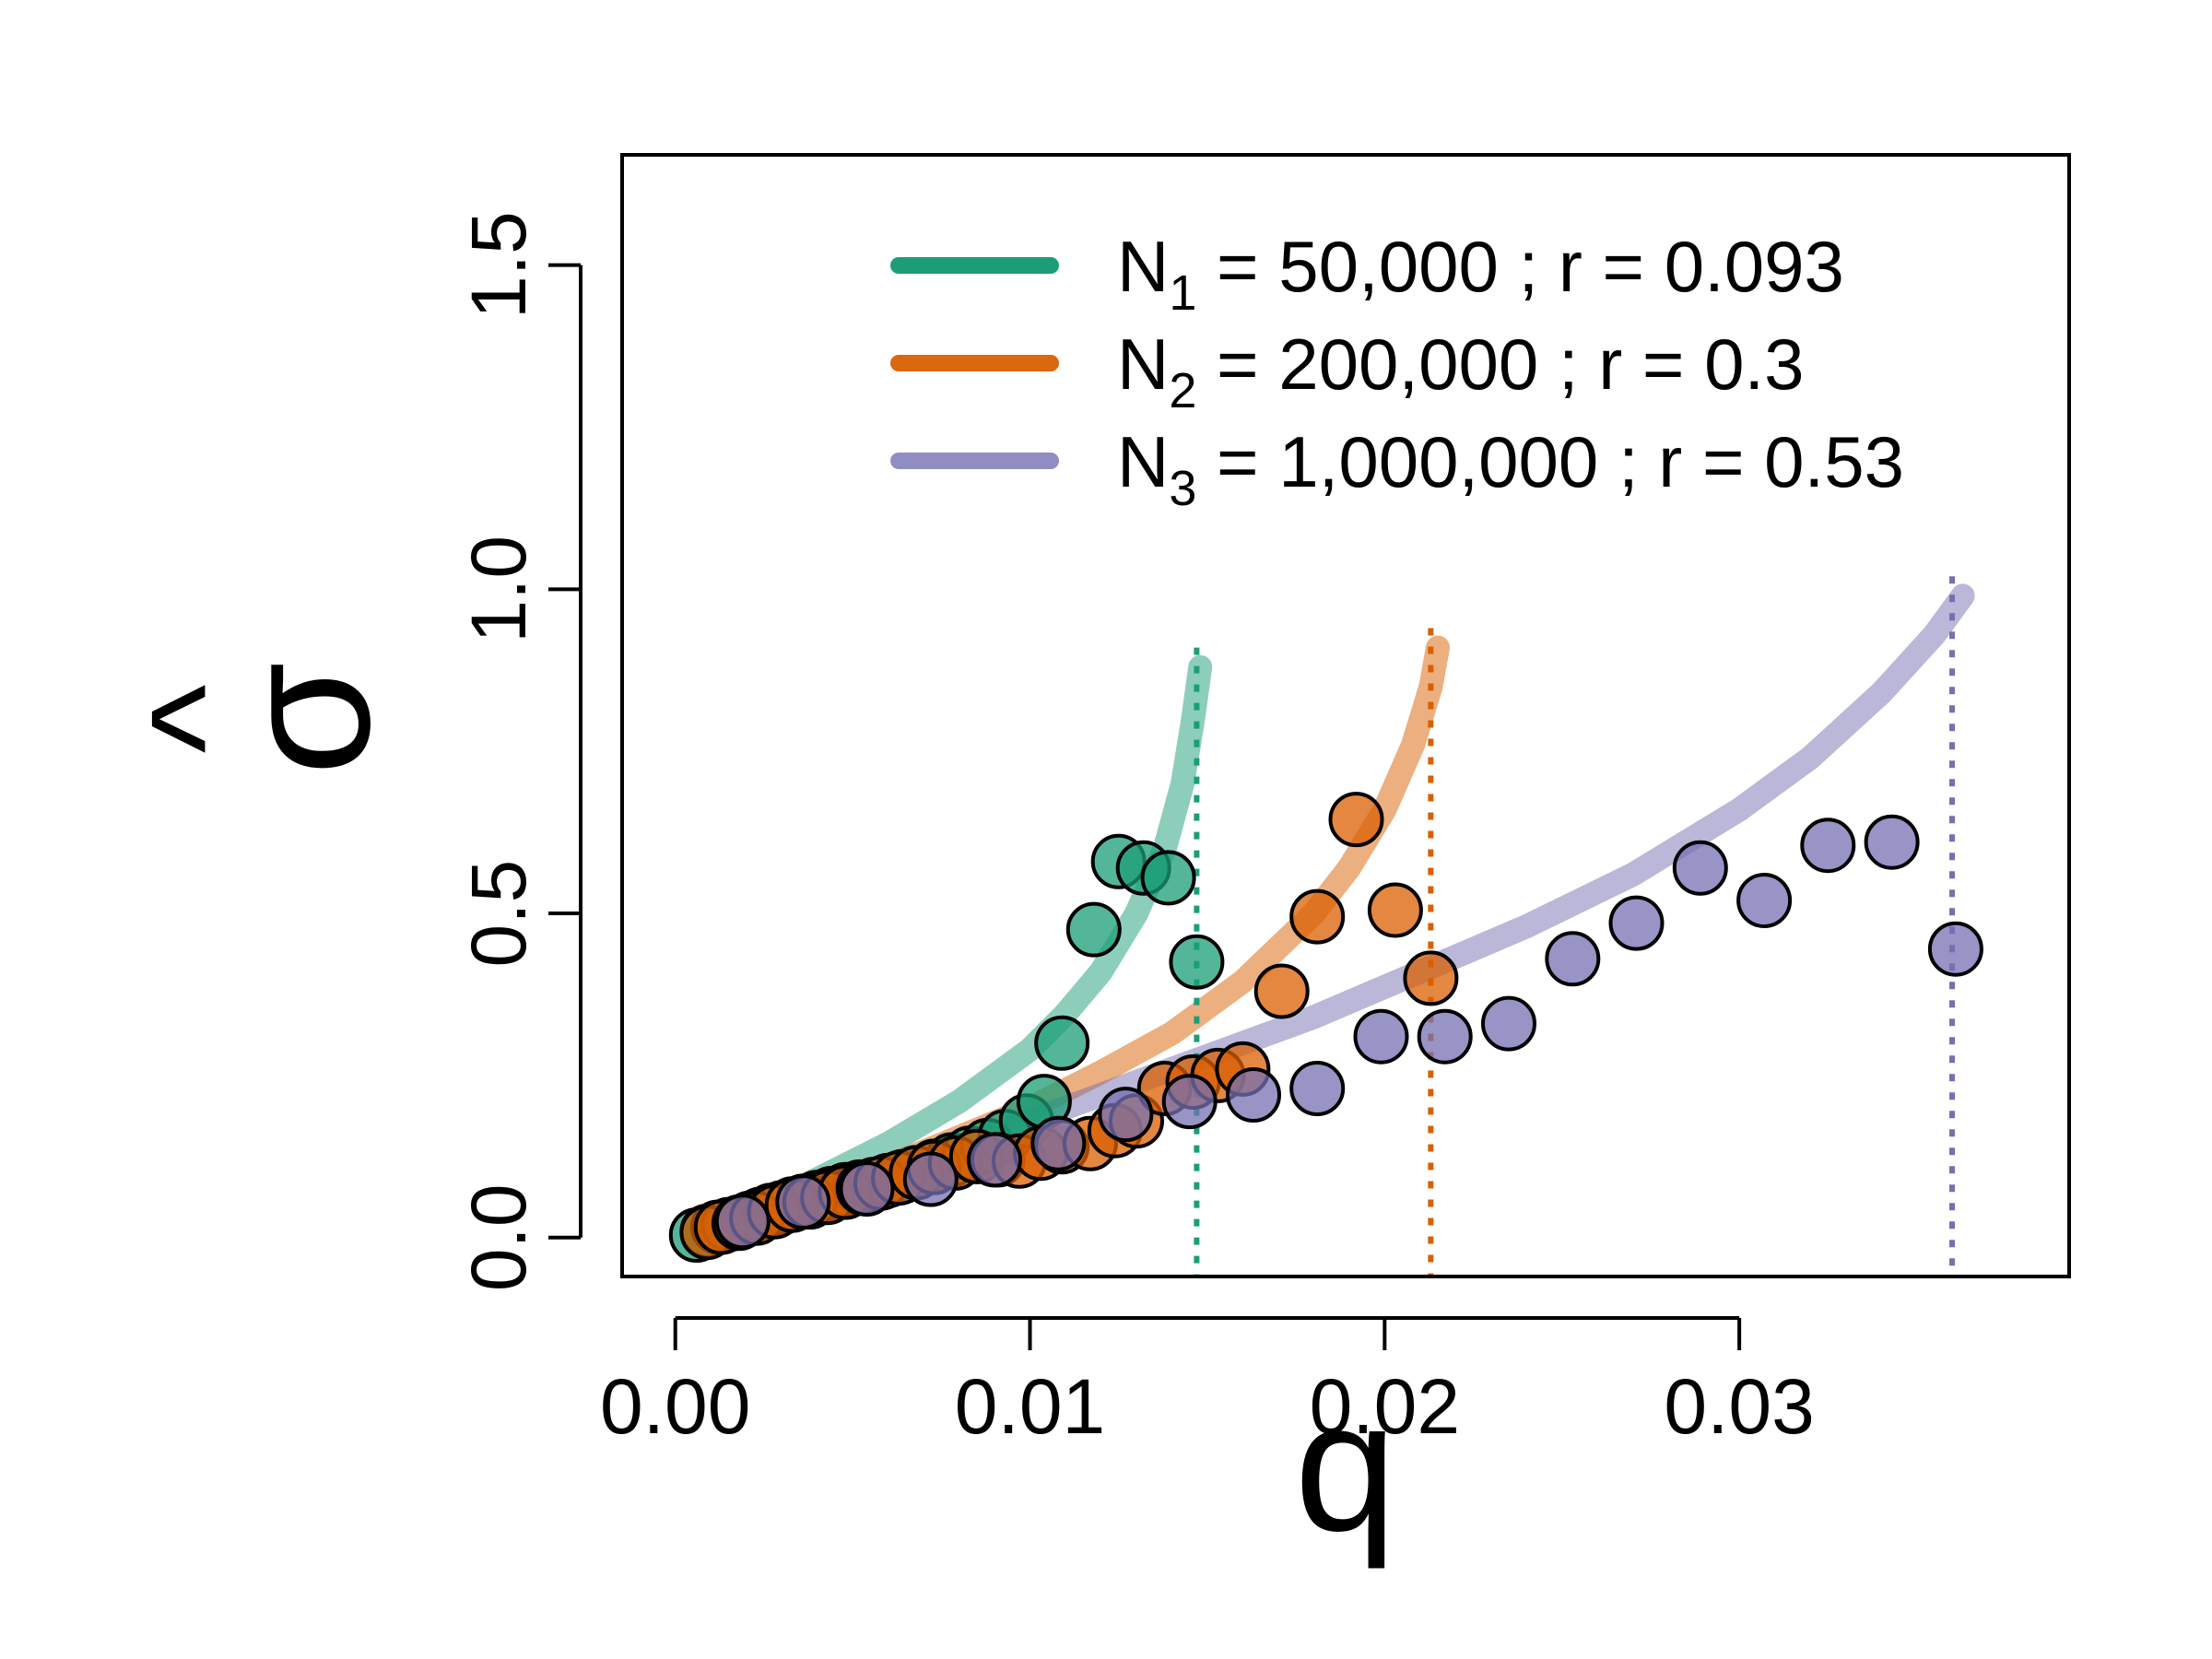  What do you see at coordinates (1739, 1406) in the screenshot?
I see `x-tick-label-4: 0.03` at bounding box center [1739, 1406].